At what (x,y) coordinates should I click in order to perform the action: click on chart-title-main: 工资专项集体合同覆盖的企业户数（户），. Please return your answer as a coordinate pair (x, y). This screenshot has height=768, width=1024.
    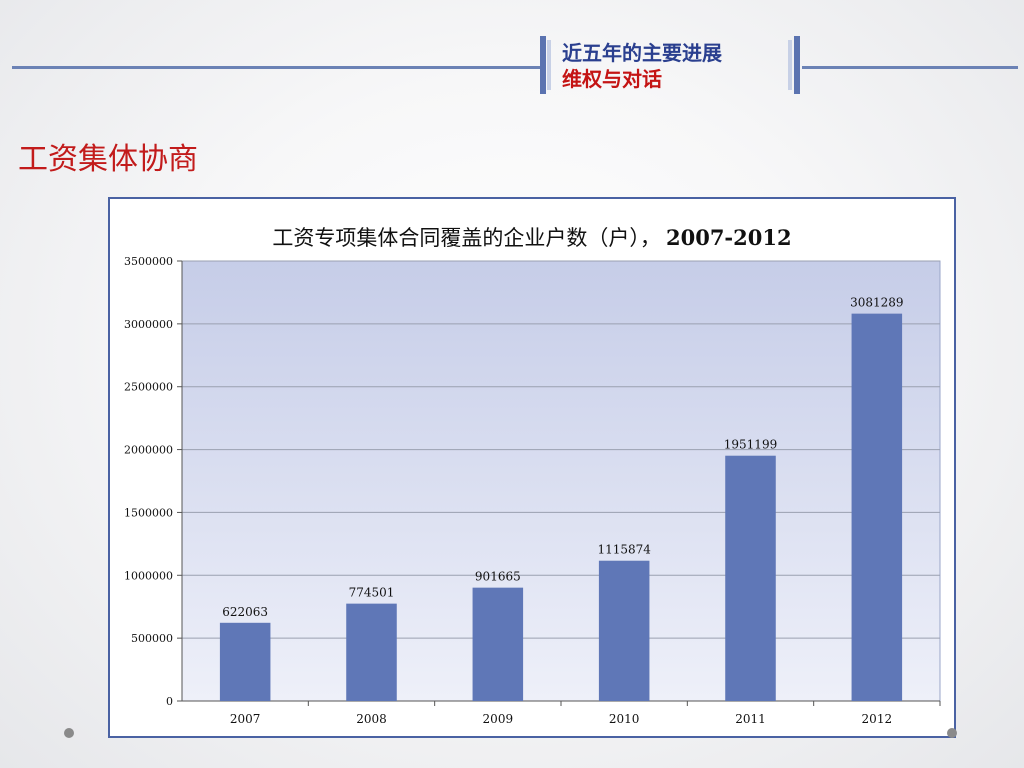
    Looking at the image, I should click on (466, 238).